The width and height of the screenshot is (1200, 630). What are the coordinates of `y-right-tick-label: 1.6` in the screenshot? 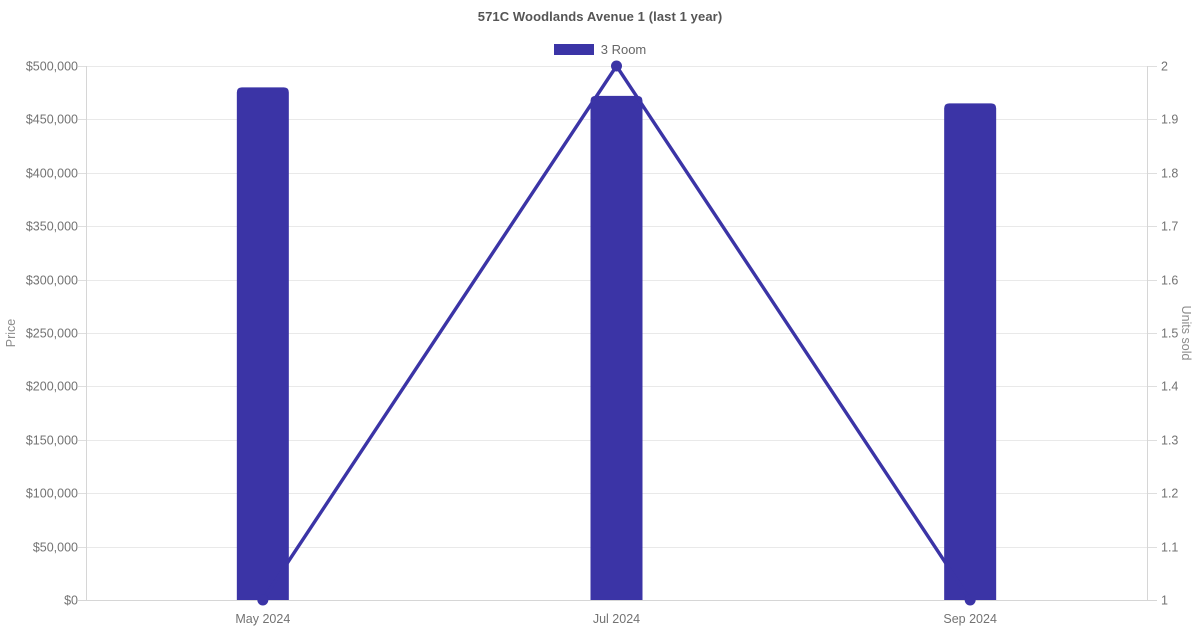 It's located at (1169, 281).